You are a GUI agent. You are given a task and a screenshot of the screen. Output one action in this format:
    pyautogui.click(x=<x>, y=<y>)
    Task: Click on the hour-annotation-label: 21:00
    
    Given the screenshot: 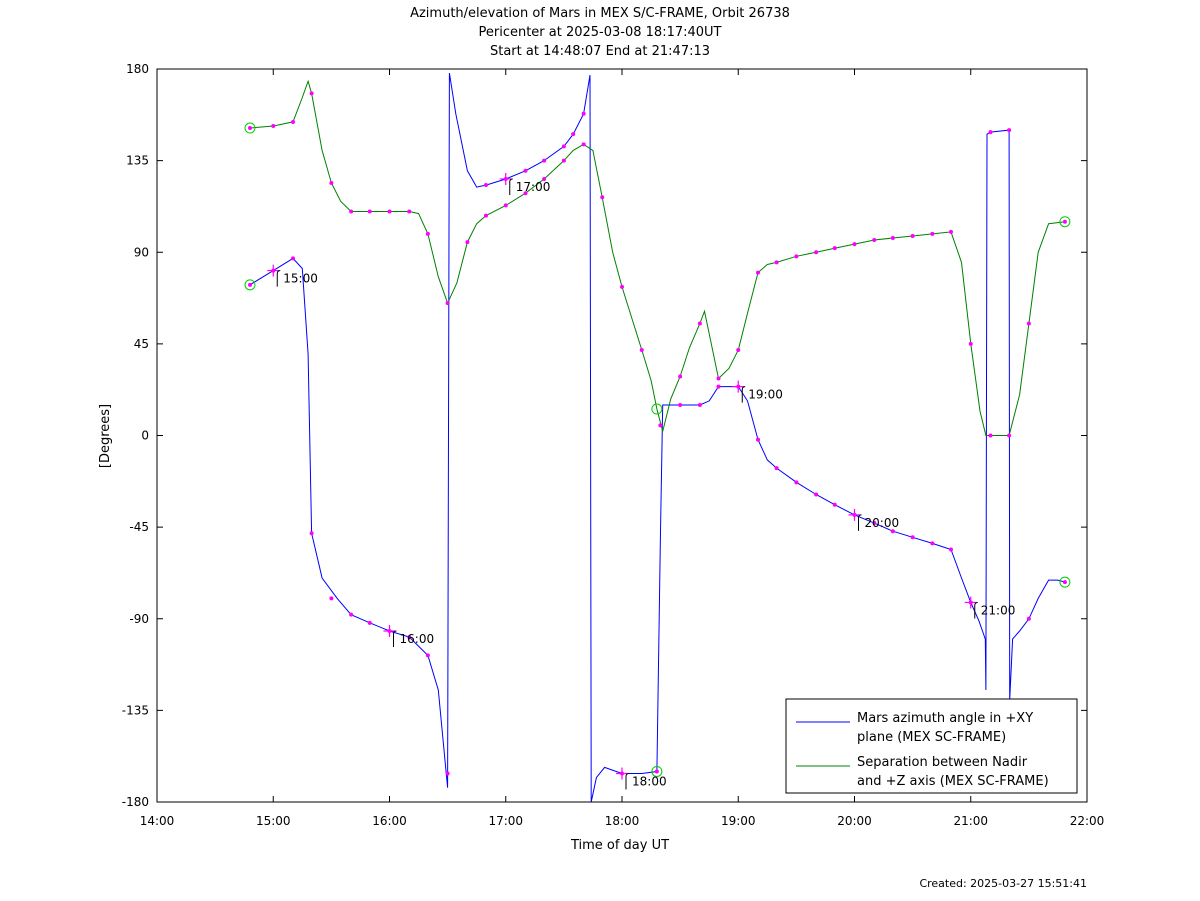 What is the action you would take?
    pyautogui.click(x=998, y=610)
    